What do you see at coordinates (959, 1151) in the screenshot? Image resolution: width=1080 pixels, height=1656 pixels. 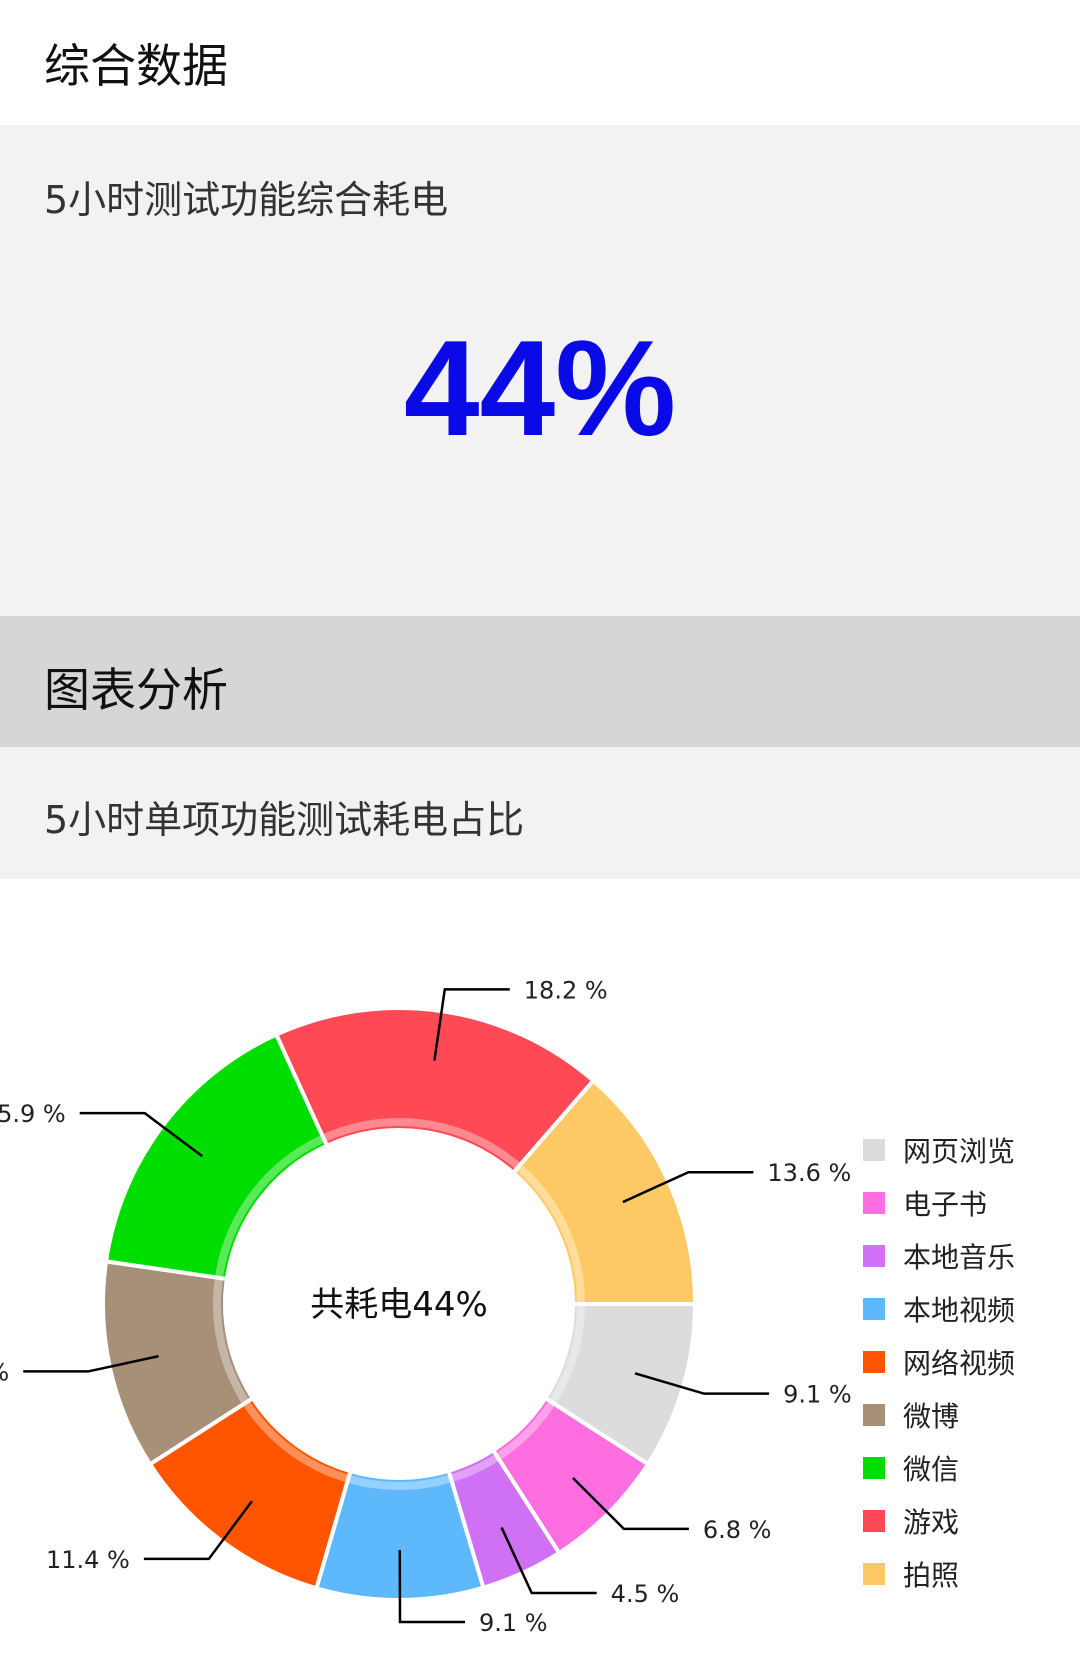 I see `legend-label: 网页浏览` at bounding box center [959, 1151].